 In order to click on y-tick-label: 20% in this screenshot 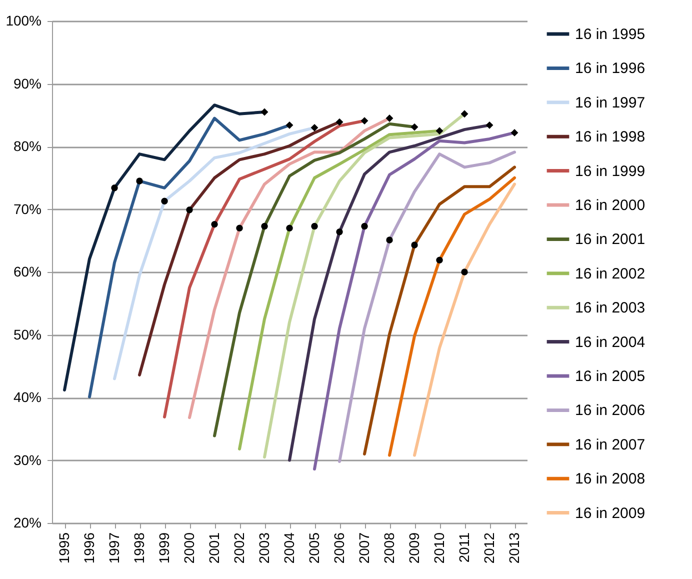, I will do `click(27, 522)`.